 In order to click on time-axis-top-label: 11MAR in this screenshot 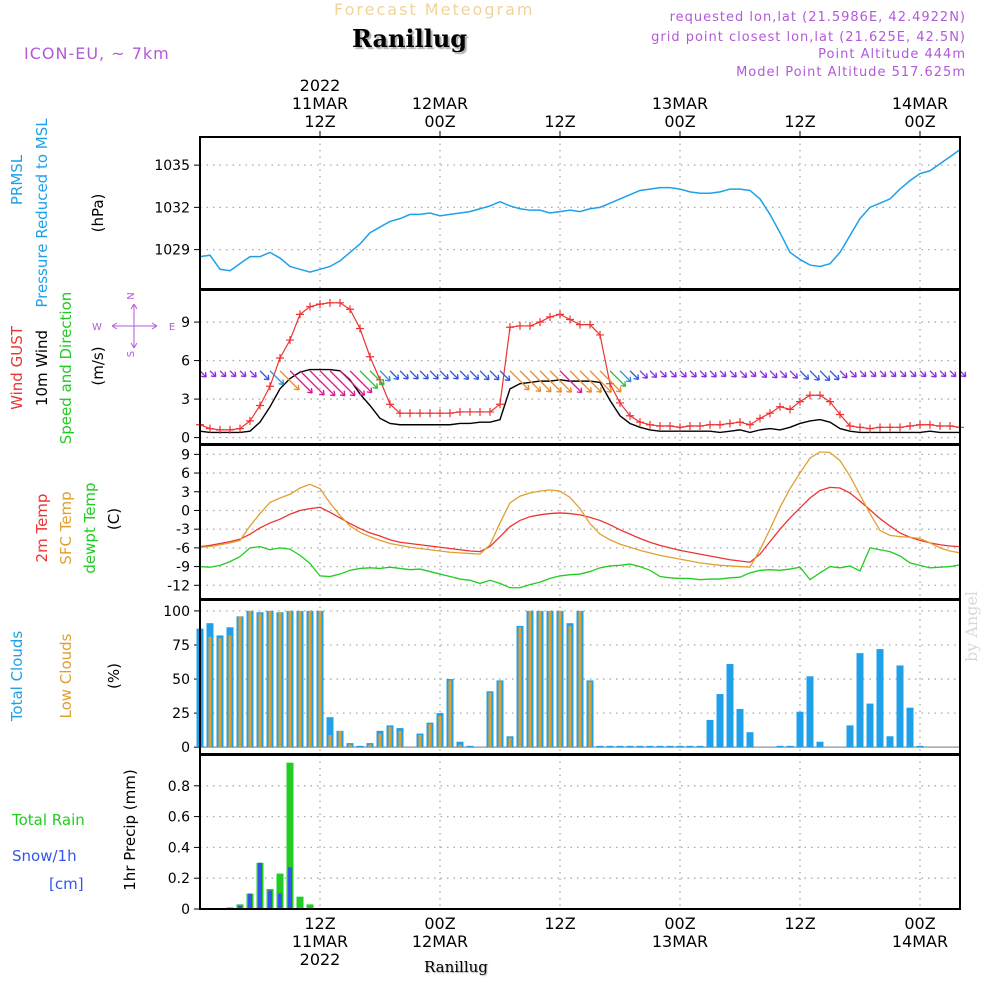, I will do `click(320, 103)`.